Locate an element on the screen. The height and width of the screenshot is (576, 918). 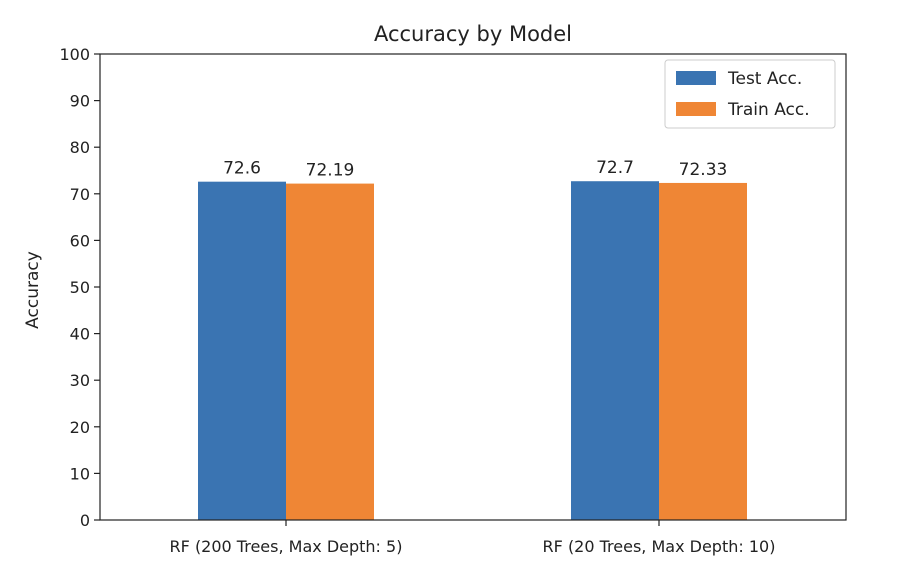
legend-swatch-train is located at coordinates (696, 109).